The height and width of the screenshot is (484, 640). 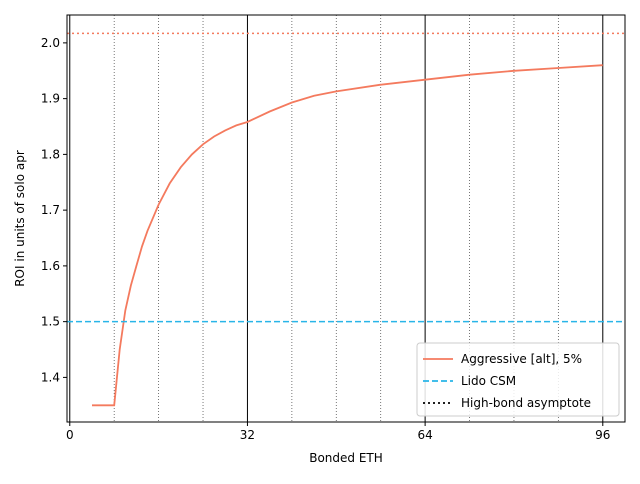 I want to click on x-tick-label-64: 64, so click(x=424, y=435).